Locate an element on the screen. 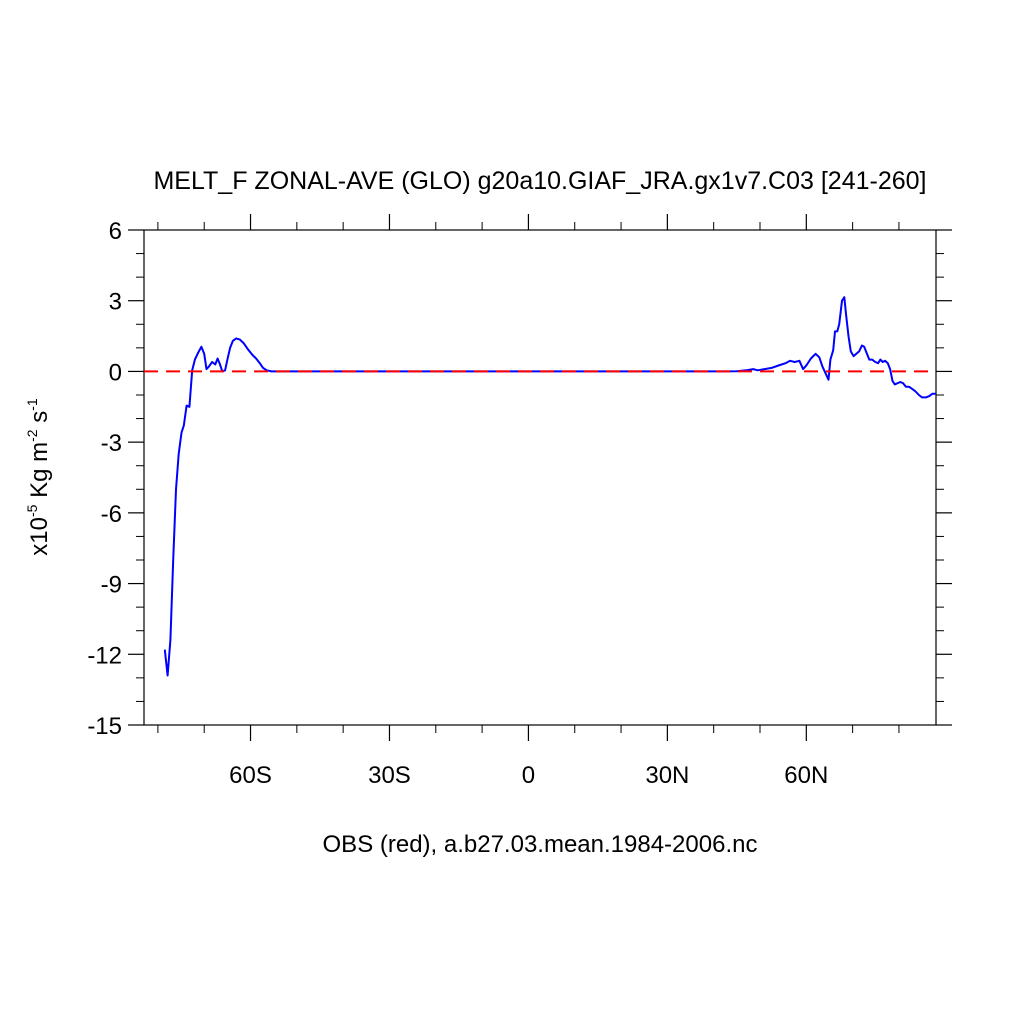  y-tick-label: -15 is located at coordinates (104, 726).